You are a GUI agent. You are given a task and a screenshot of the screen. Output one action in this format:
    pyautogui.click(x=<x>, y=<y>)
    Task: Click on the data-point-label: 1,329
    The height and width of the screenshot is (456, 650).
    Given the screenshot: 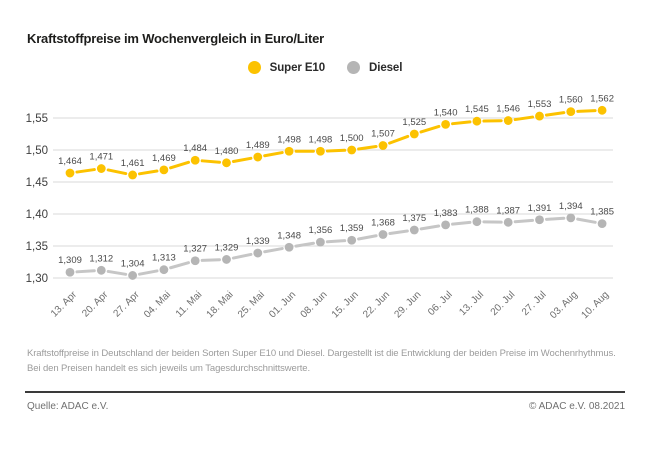 What is the action you would take?
    pyautogui.click(x=227, y=247)
    